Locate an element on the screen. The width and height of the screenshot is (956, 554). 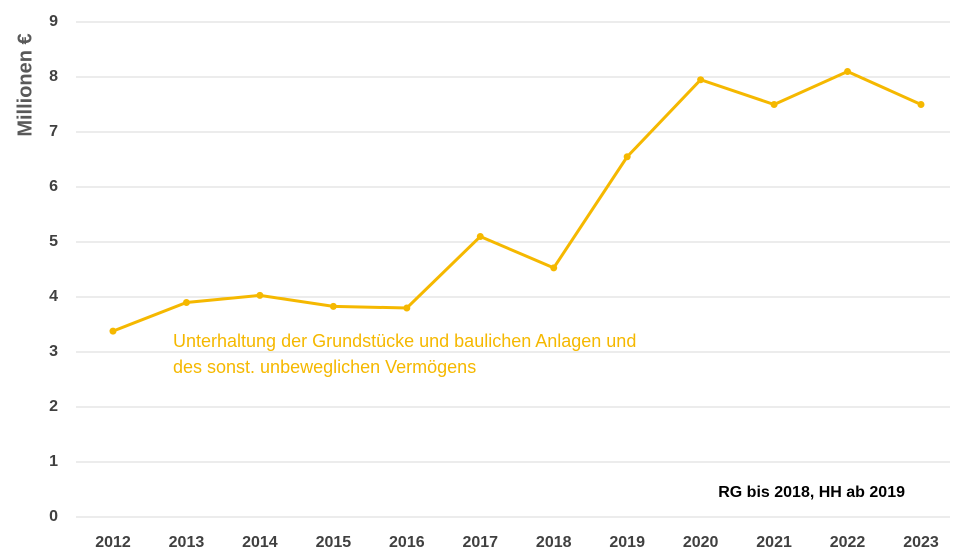
y-tick-label: 4 is located at coordinates (53, 296).